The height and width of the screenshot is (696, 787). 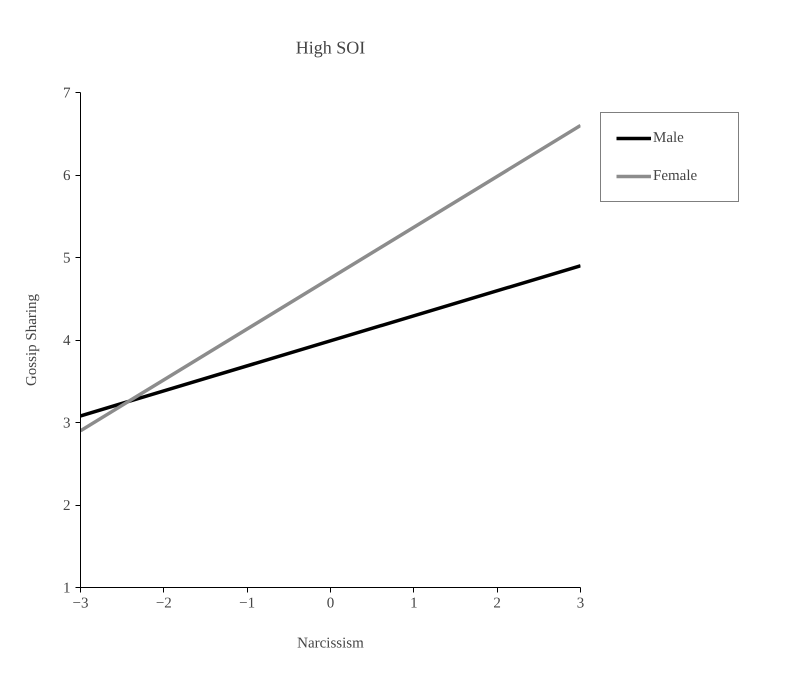 What do you see at coordinates (414, 604) in the screenshot?
I see `x-tick-label: 1` at bounding box center [414, 604].